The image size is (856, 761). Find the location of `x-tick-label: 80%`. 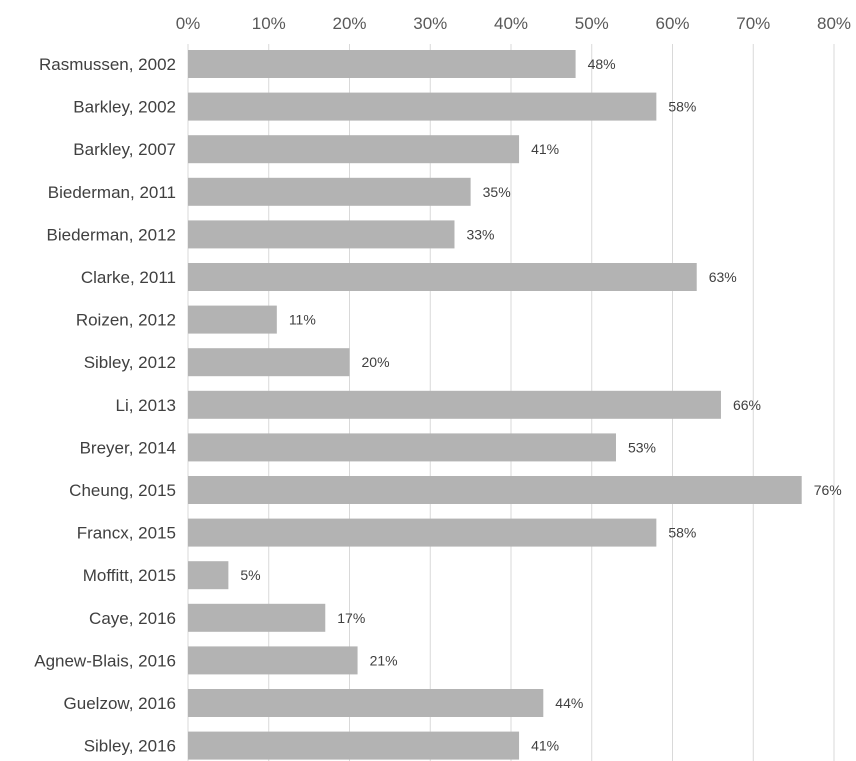

x-tick-label: 80% is located at coordinates (834, 23).